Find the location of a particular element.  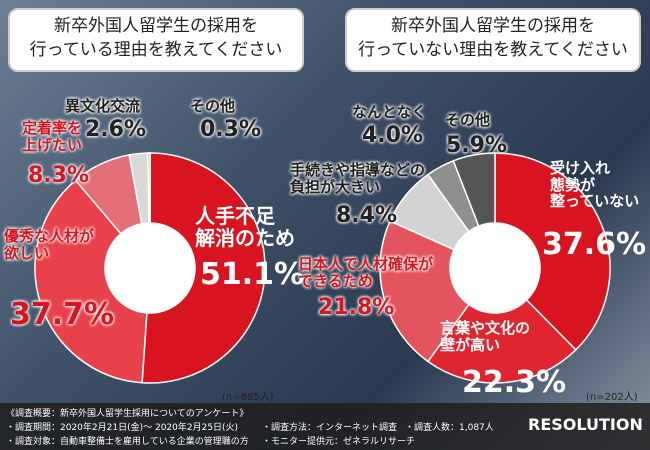

value-label: 2.6% is located at coordinates (116, 129).